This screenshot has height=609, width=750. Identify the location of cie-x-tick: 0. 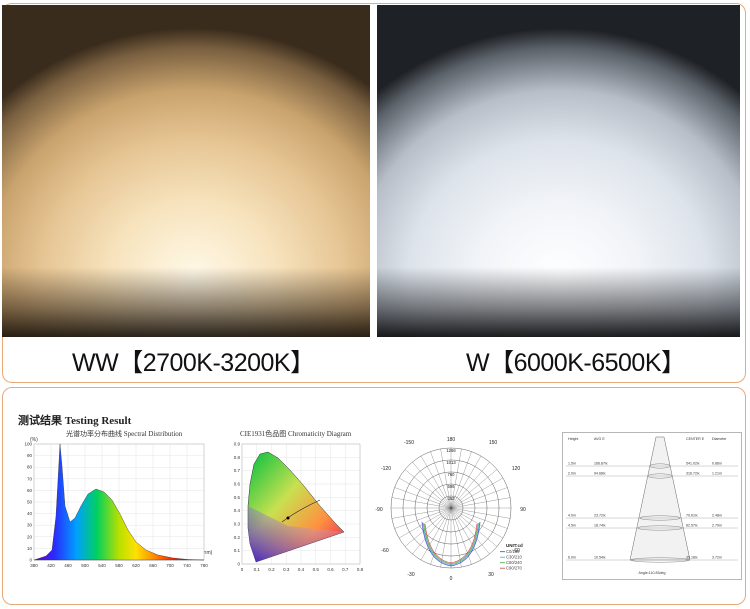
(242, 569).